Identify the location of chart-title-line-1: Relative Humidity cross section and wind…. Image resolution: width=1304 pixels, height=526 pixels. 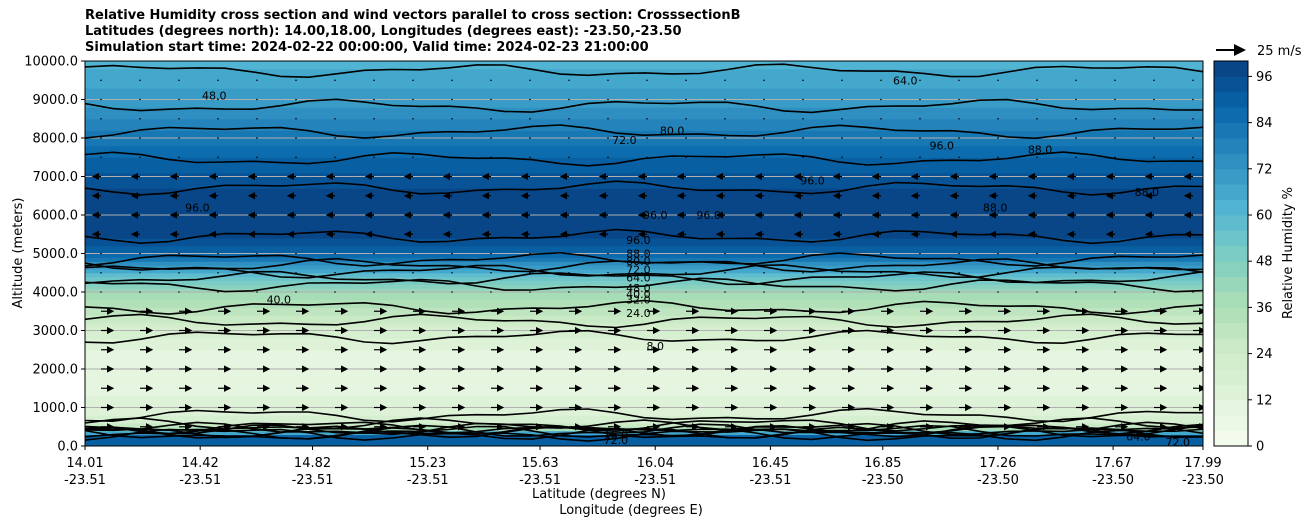
(413, 15).